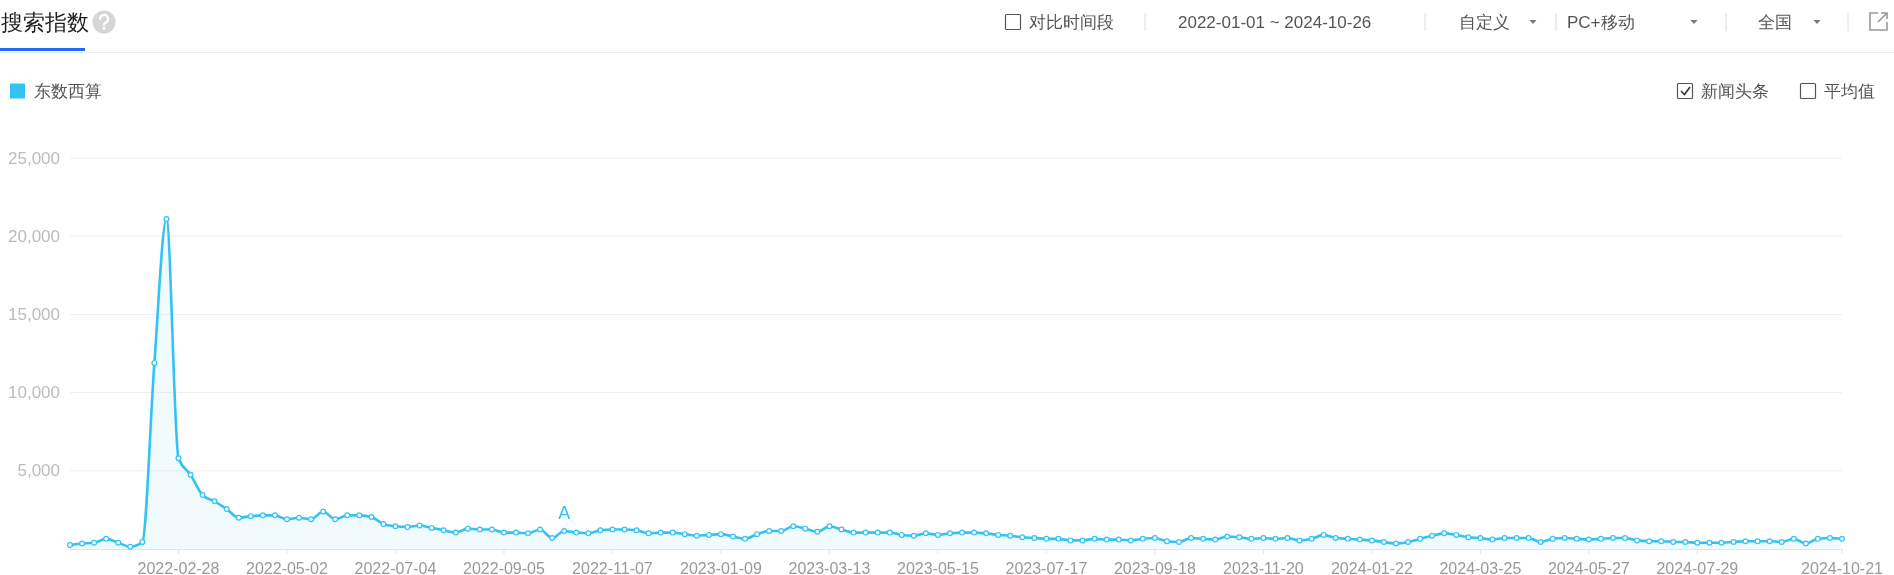  What do you see at coordinates (178, 567) in the screenshot?
I see `x-tick-label: 2022-02-28` at bounding box center [178, 567].